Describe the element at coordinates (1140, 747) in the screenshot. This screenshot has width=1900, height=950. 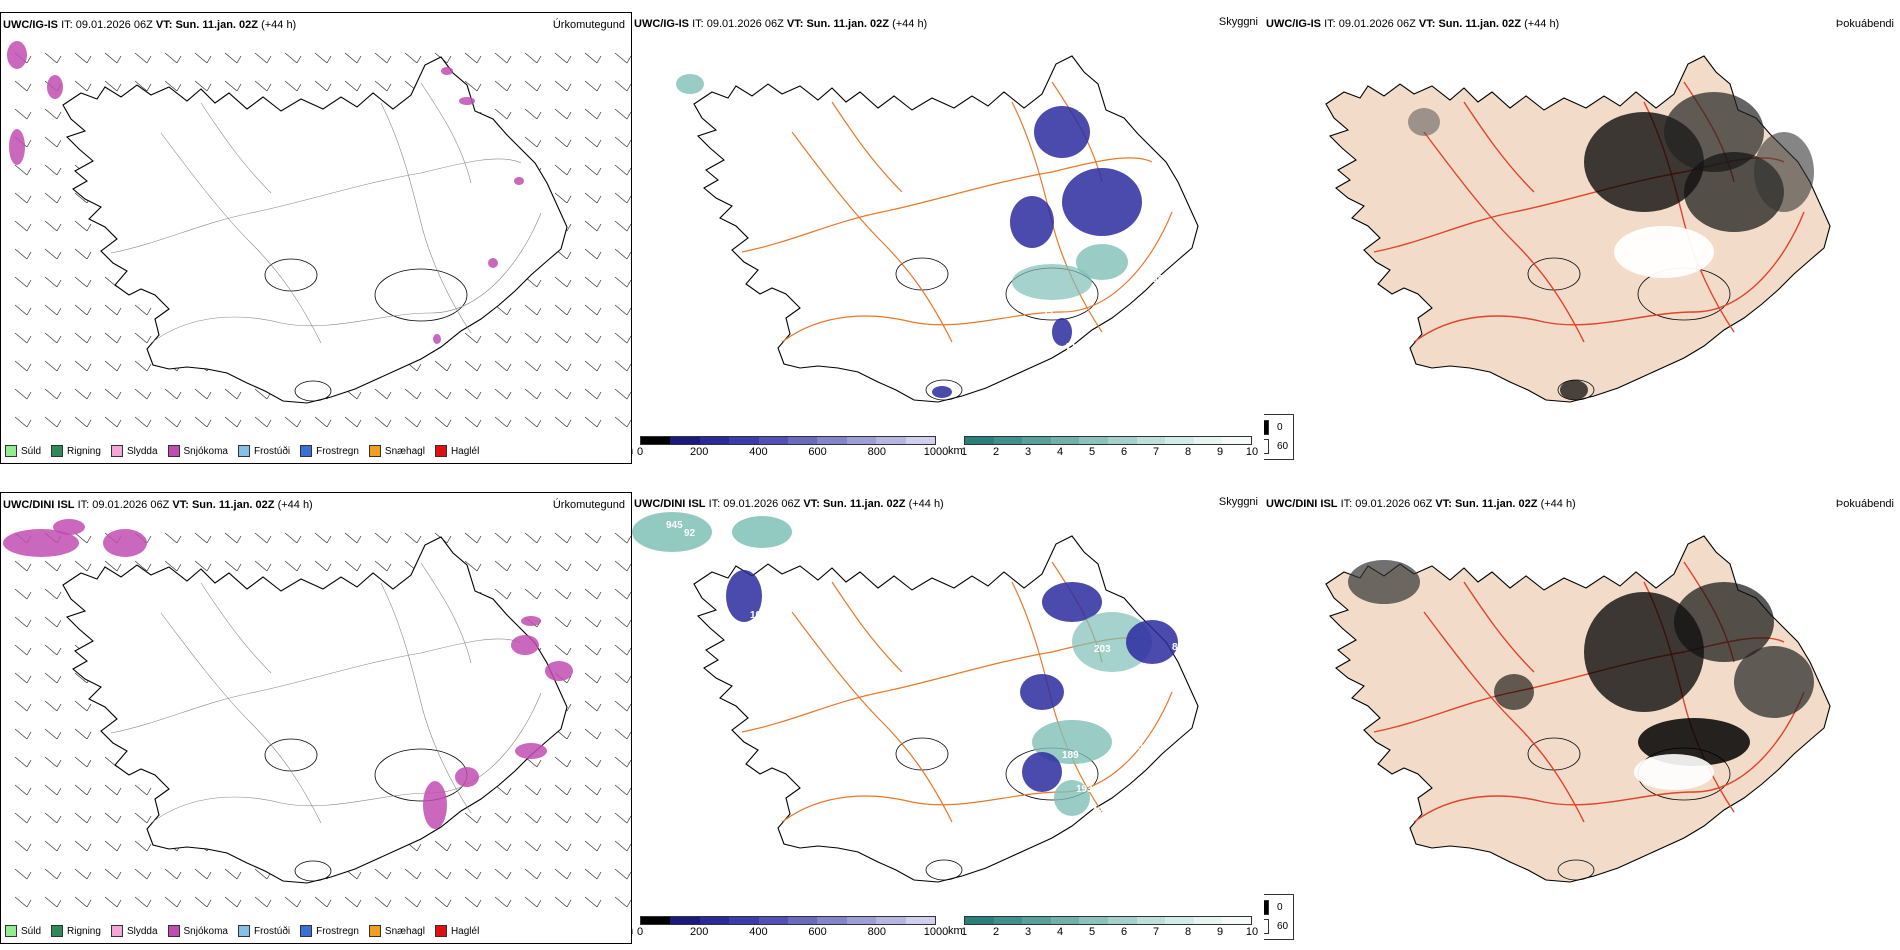
I see `visibility-value-label: 102` at that location.